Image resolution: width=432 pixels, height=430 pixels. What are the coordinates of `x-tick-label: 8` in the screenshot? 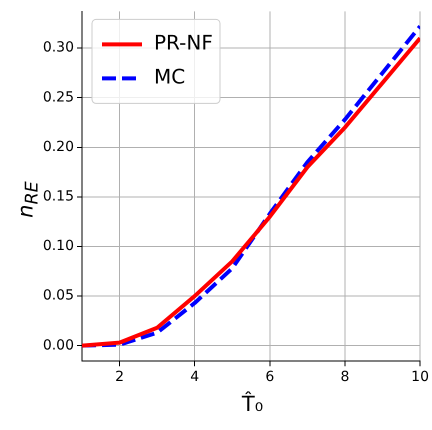 It's located at (345, 377).